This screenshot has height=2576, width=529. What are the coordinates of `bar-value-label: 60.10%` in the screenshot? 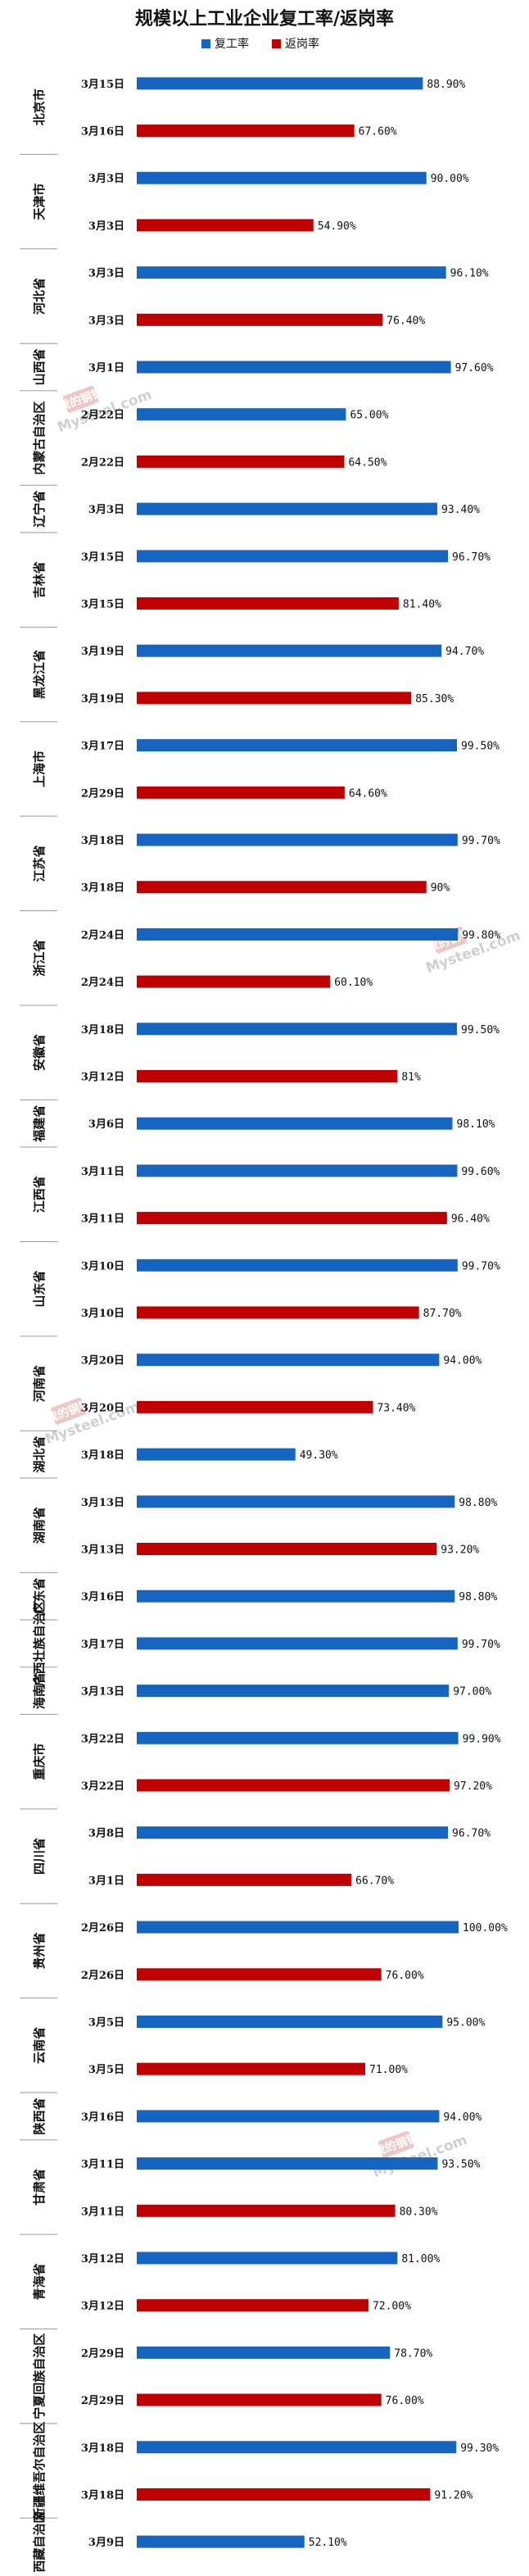 It's located at (353, 983).